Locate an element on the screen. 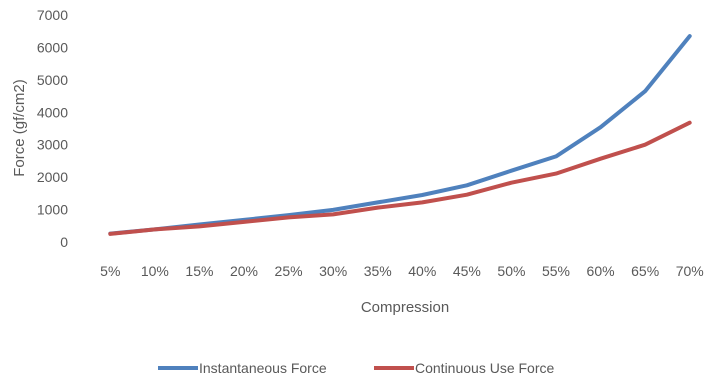  x-tick-label: 65% is located at coordinates (645, 271).